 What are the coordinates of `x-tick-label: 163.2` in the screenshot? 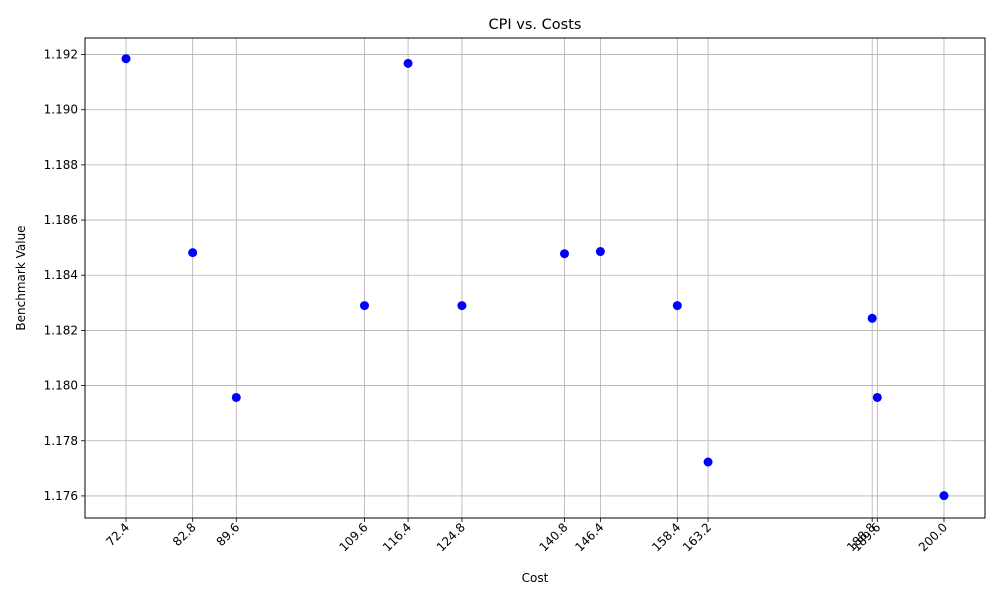 It's located at (697, 537).